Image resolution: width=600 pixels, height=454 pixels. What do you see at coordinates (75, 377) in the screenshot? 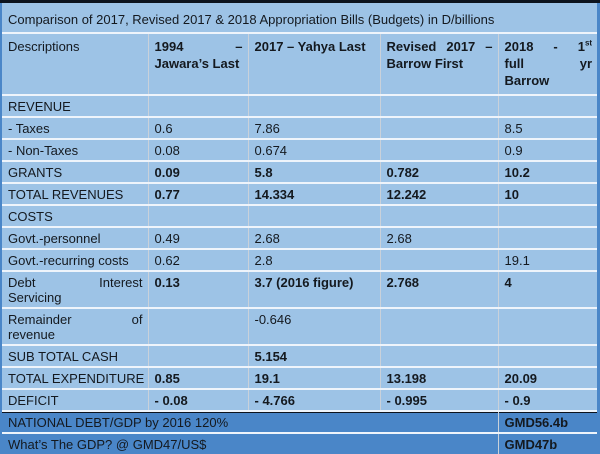
I see `row-label: TOTAL EXPENDITURE` at bounding box center [75, 377].